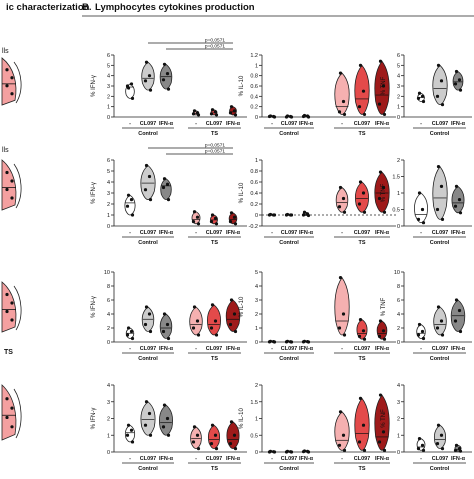 This screenshot has height=479, width=474. I want to click on y-axis-label: % TNF, so click(384, 418).